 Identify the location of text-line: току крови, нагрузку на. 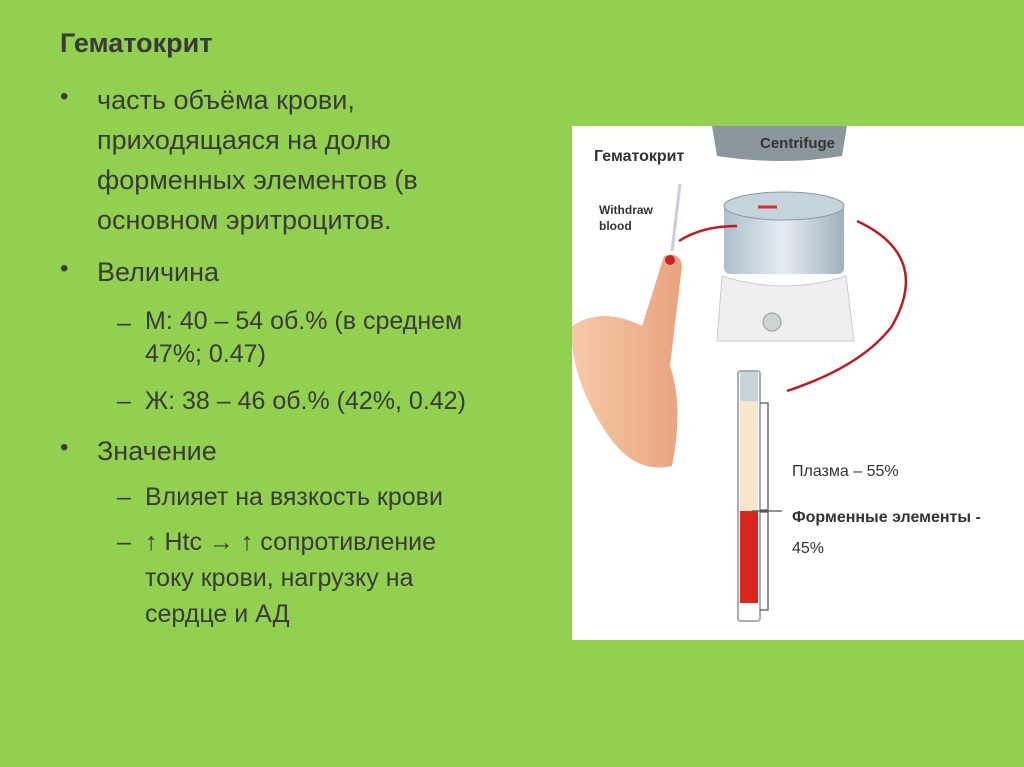
(279, 578).